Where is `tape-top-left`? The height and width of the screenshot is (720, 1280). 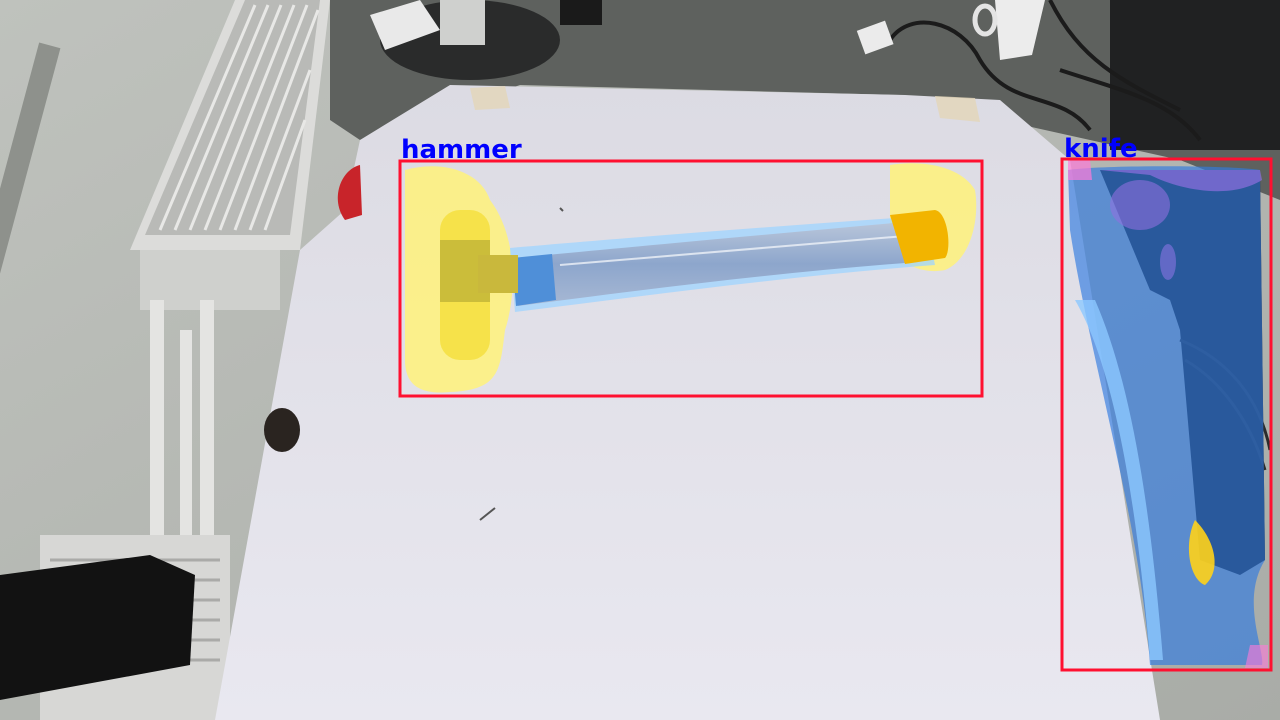
tape-top-left is located at coordinates (490, 98).